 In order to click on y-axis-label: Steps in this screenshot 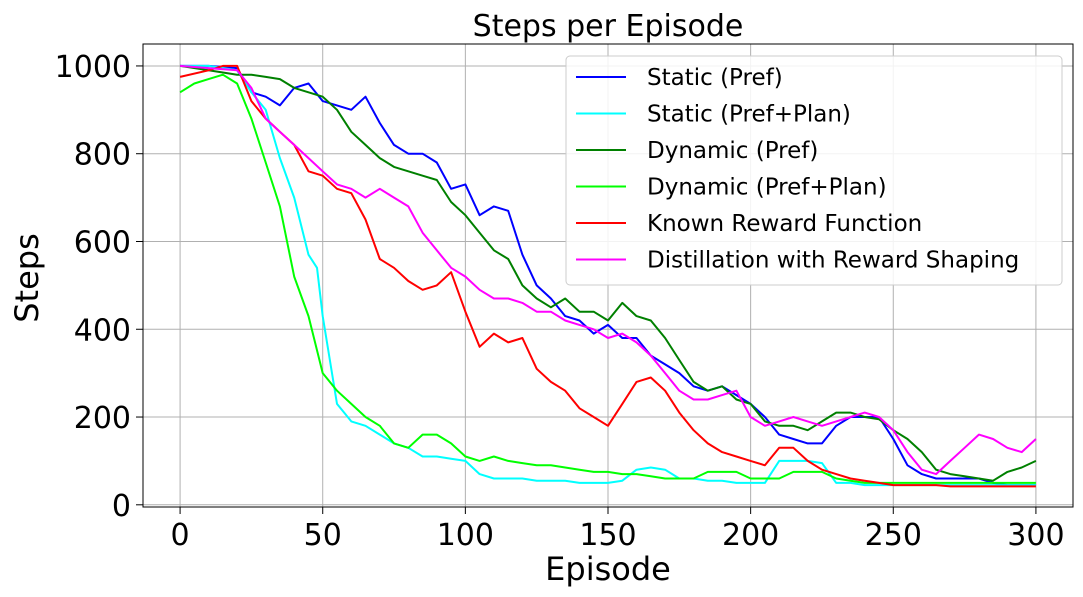, I will do `click(27, 278)`.